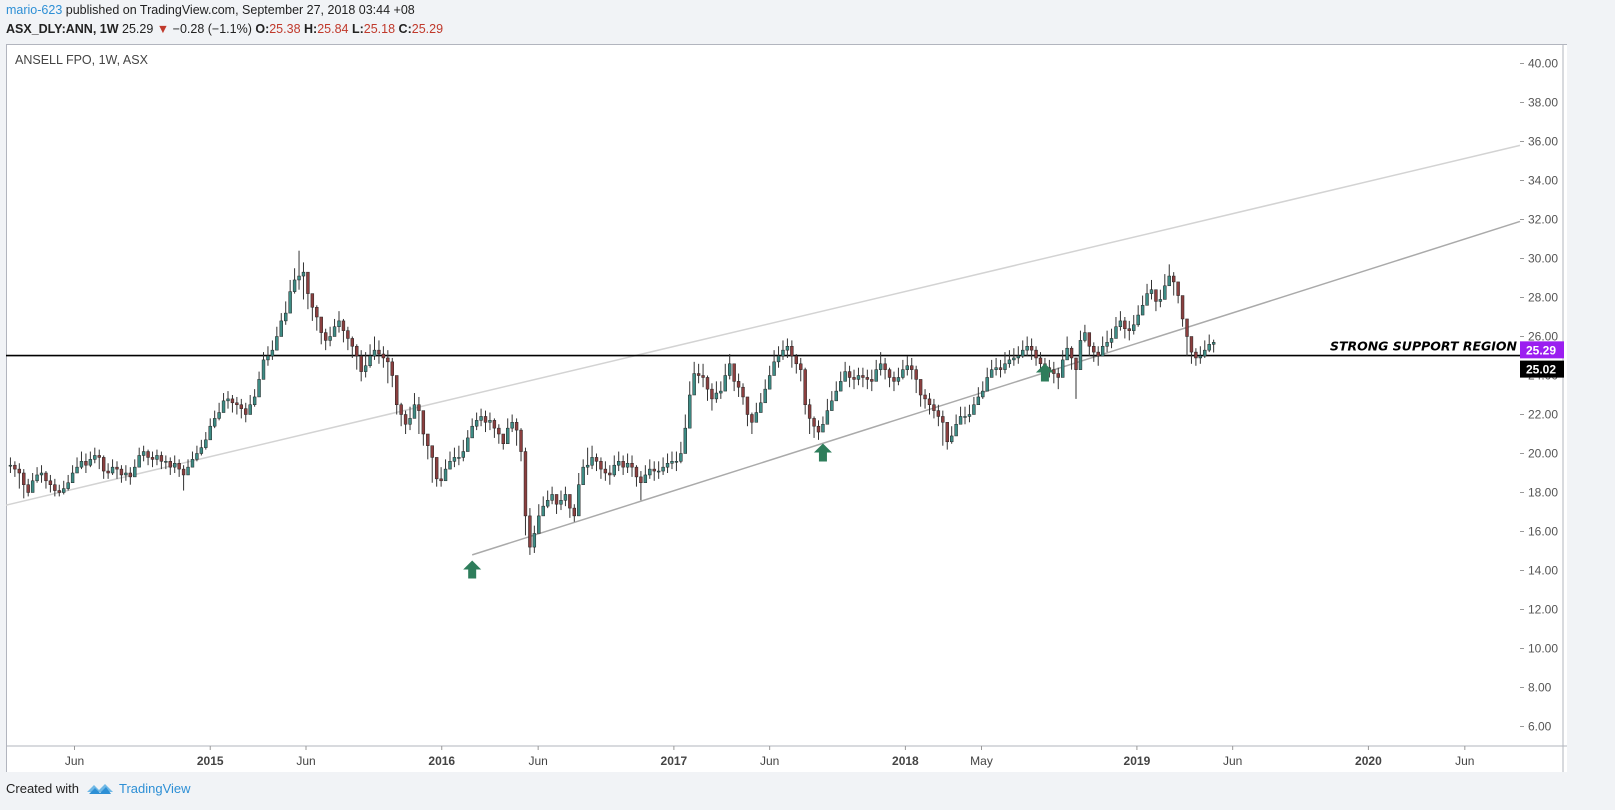 The image size is (1615, 810). I want to click on tradingview-logo-icon, so click(99, 789).